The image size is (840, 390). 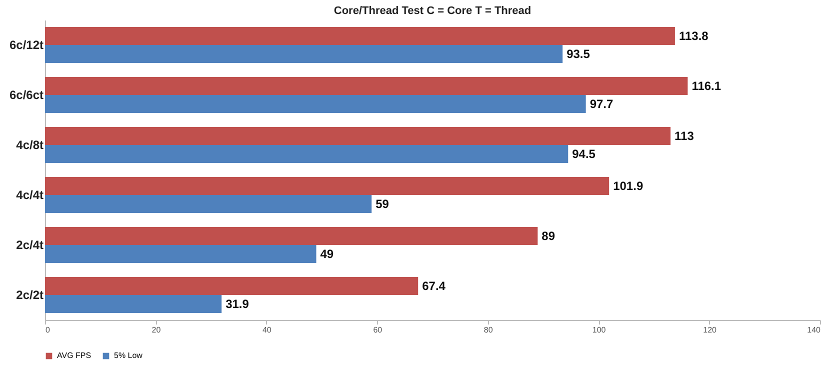 I want to click on y-tick-label: 2c/4t, so click(x=30, y=245).